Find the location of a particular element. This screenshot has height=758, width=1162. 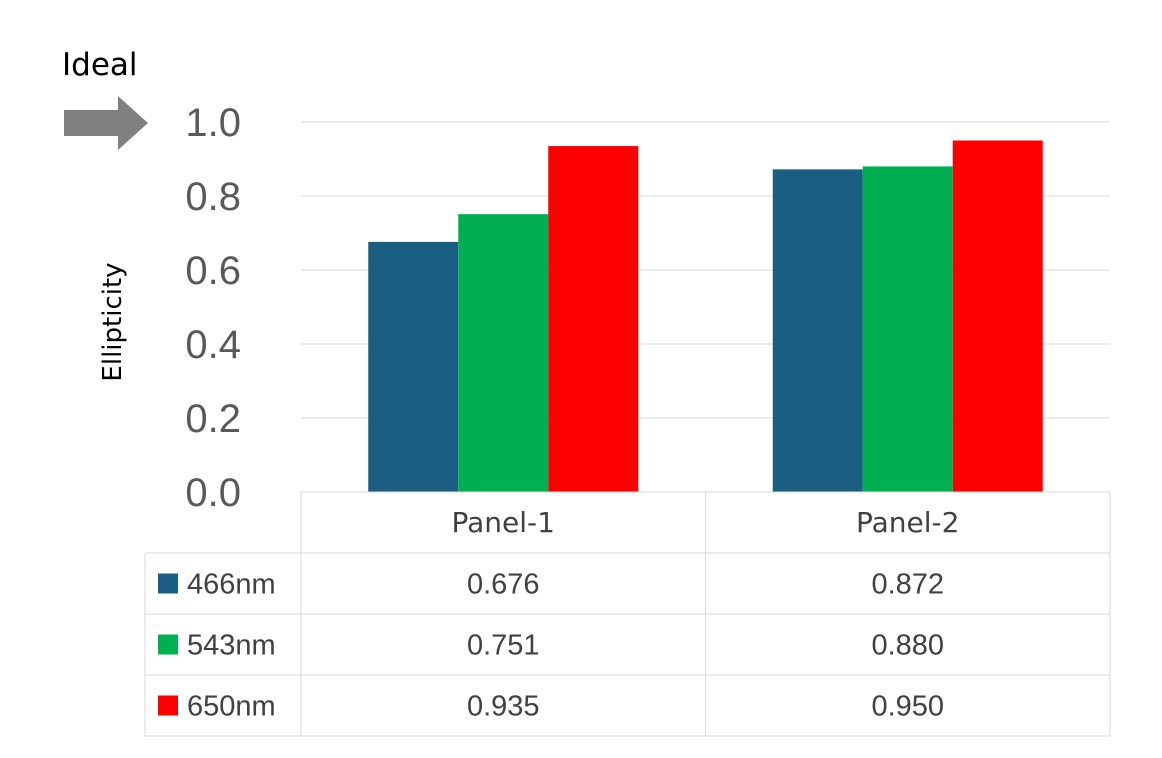

ideal-arrow-icon is located at coordinates (106, 123).